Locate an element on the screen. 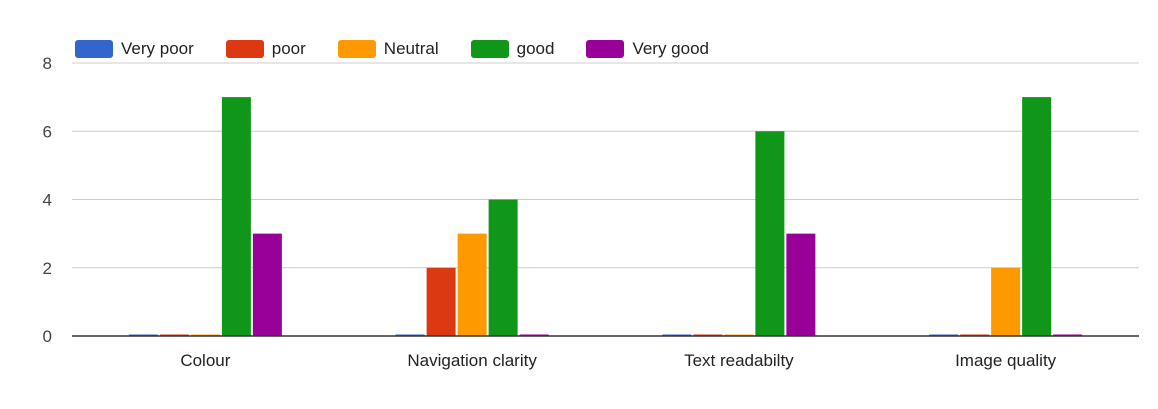  x-tick-label: Image quality is located at coordinates (1006, 360).